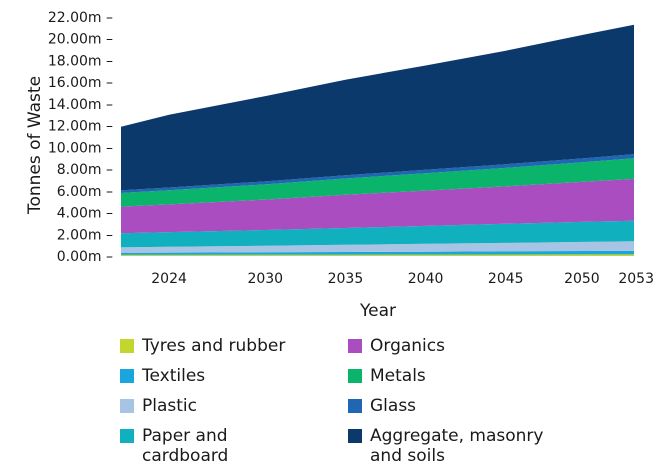 The image size is (662, 472). What do you see at coordinates (214, 346) in the screenshot?
I see `legend-label: Tyres and rubber` at bounding box center [214, 346].